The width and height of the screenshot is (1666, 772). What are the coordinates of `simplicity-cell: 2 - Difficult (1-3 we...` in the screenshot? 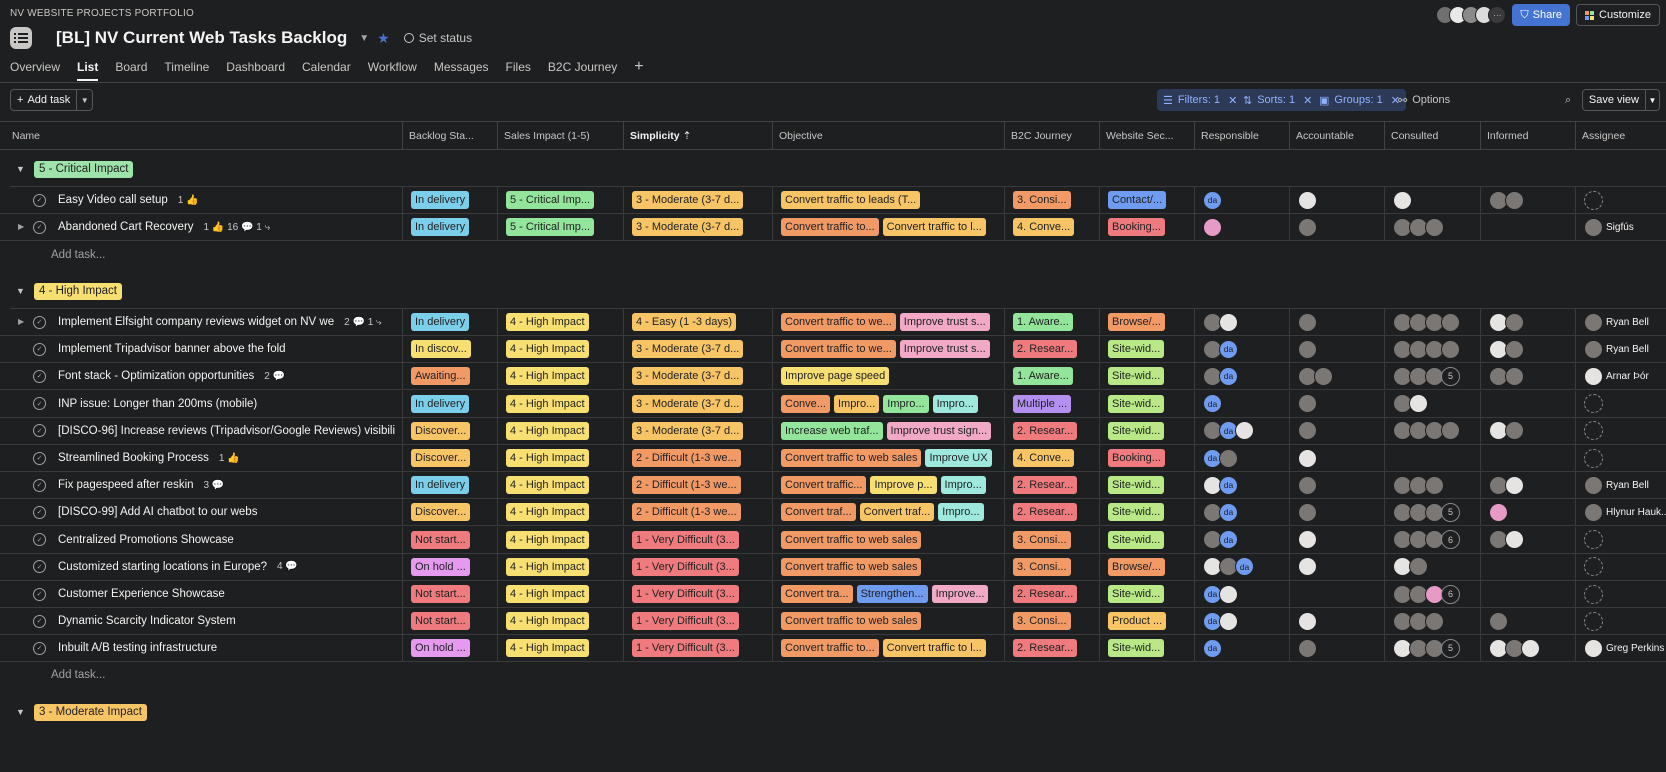 It's located at (698, 458).